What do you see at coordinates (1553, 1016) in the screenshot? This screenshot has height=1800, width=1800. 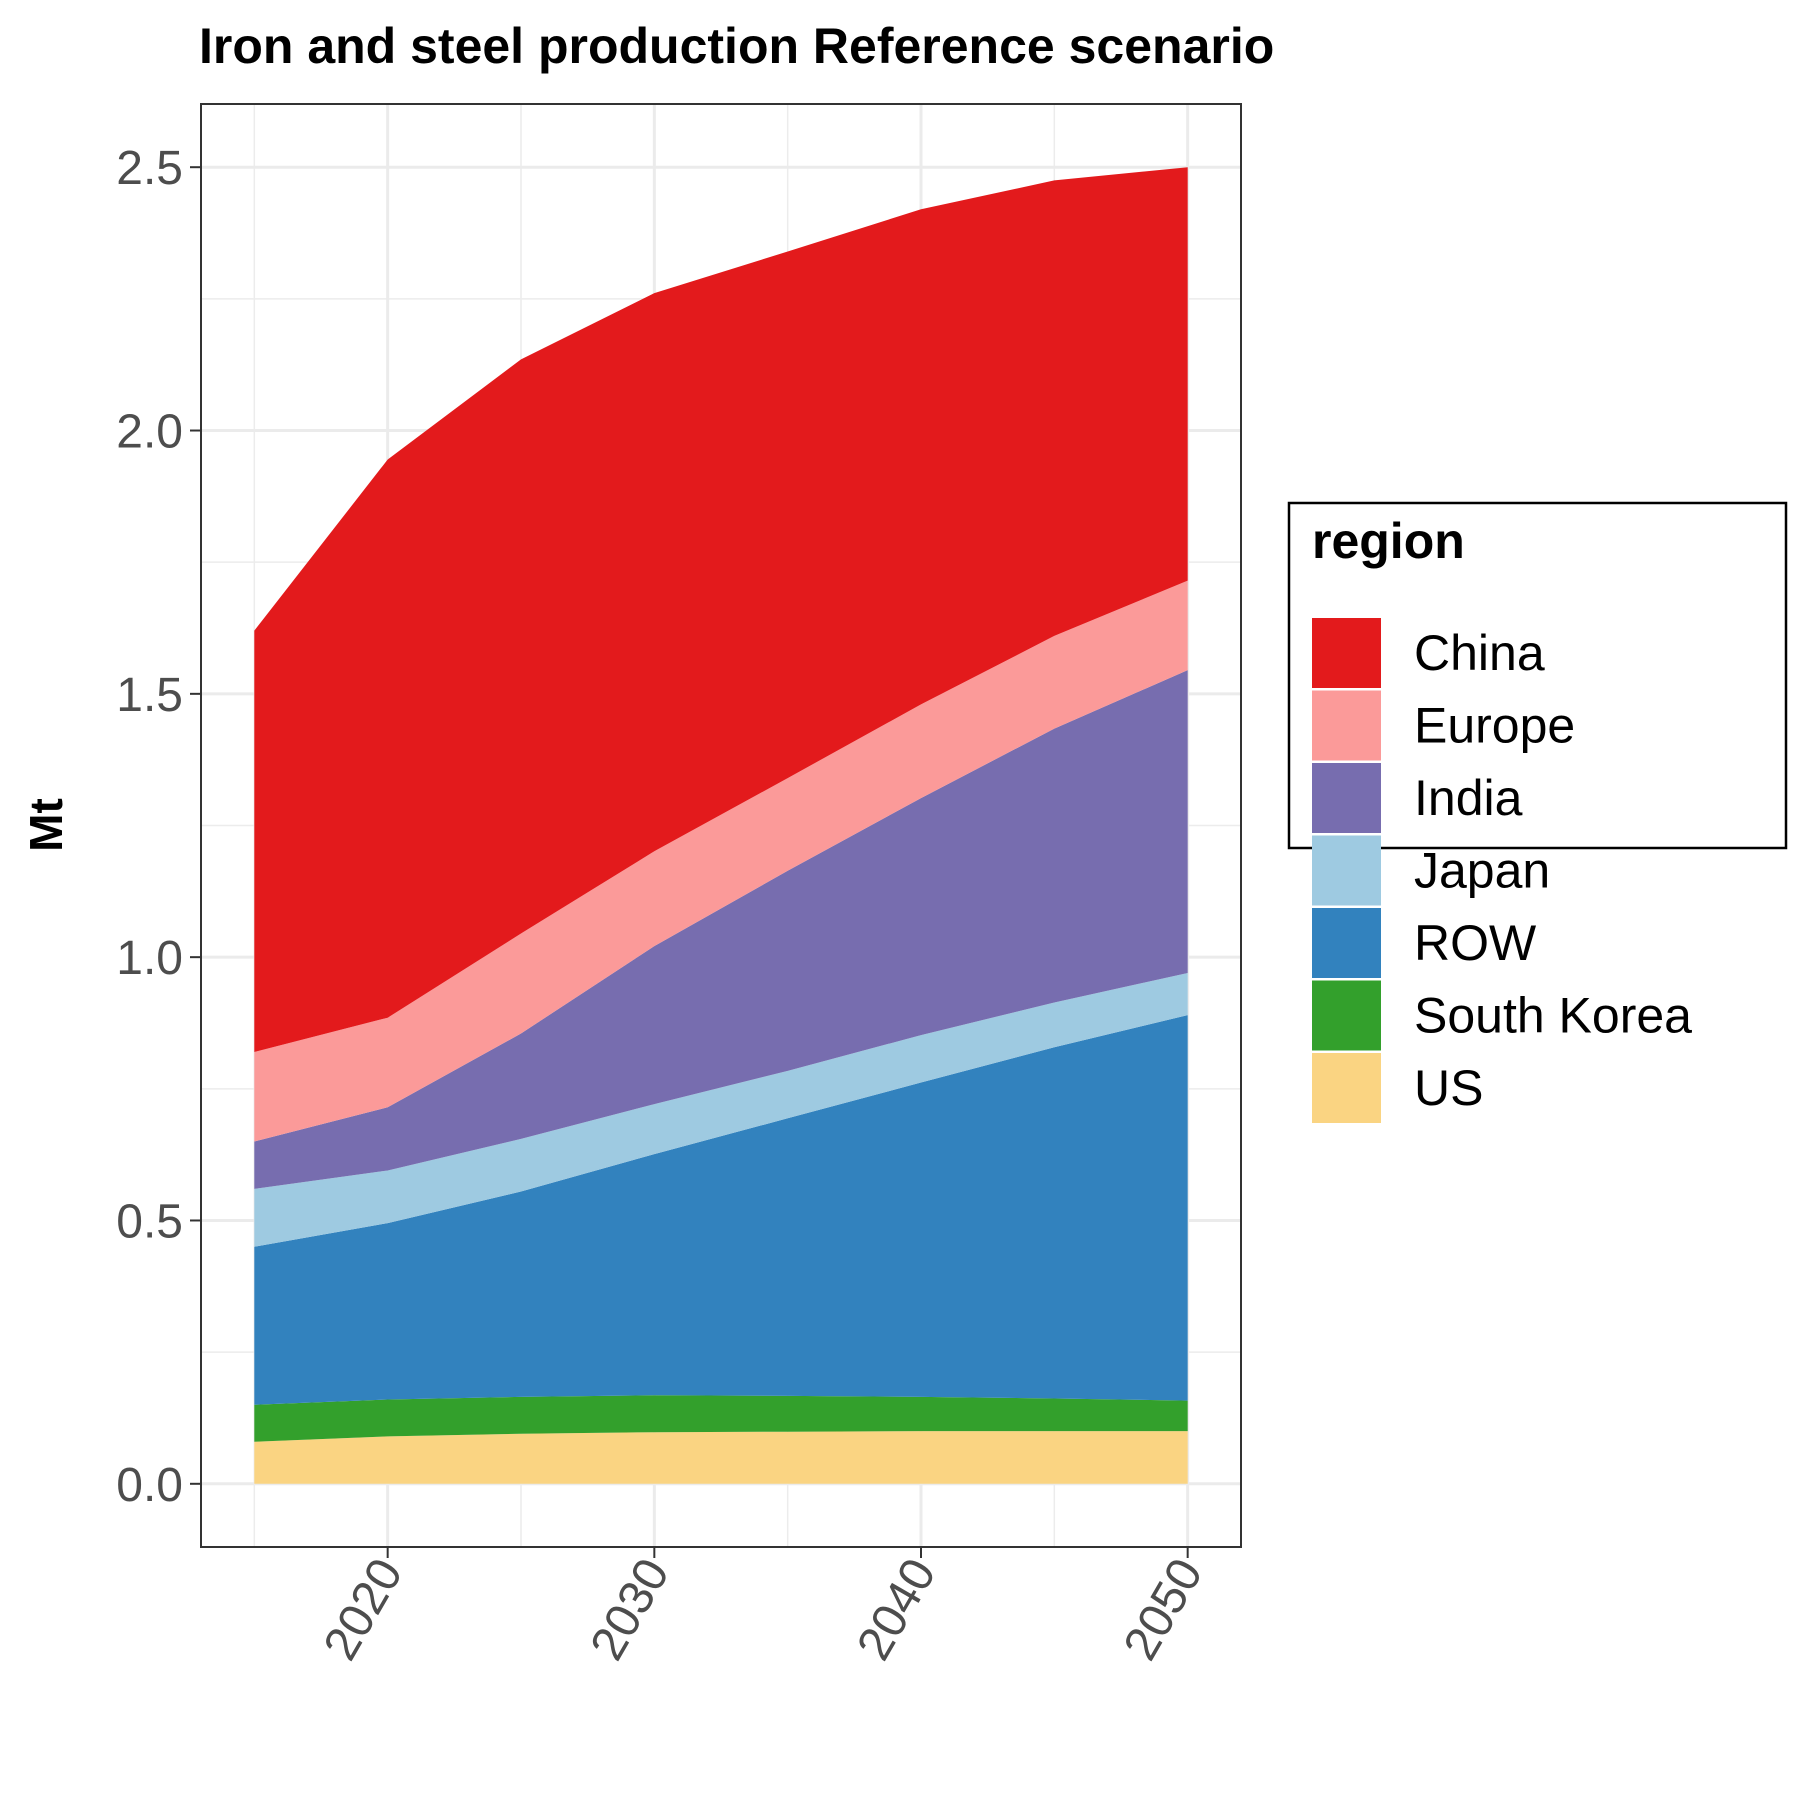 I see `legend-label: South Korea` at bounding box center [1553, 1016].